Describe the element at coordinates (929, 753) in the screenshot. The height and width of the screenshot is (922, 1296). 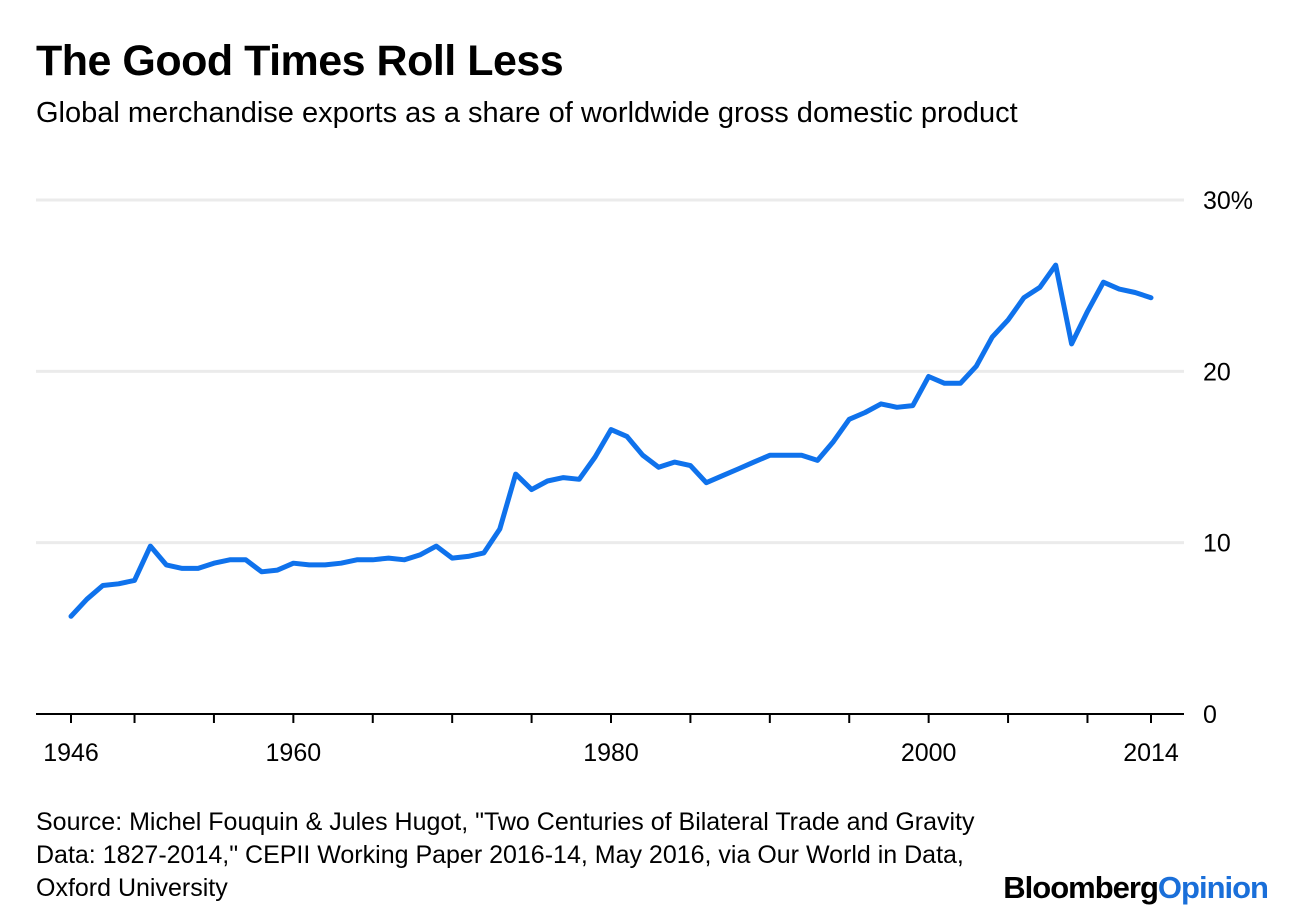
I see `x-tick-label-2000: 2000` at that location.